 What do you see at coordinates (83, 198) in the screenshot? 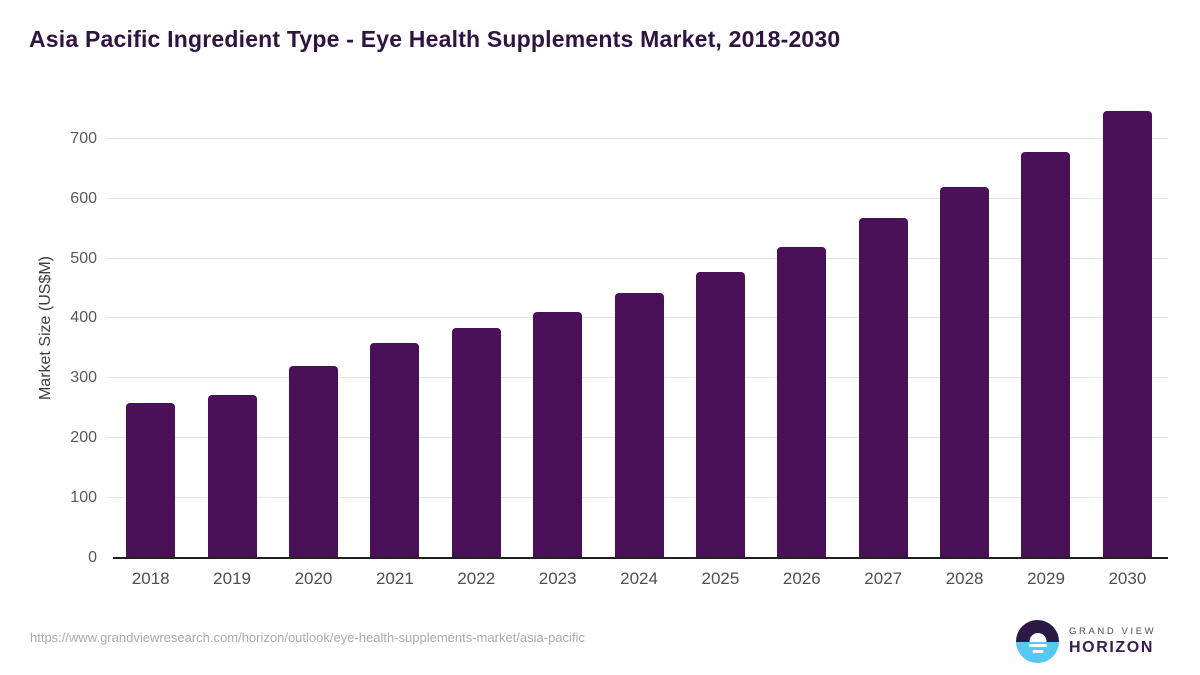
I see `y-tick-label-600: 600` at bounding box center [83, 198].